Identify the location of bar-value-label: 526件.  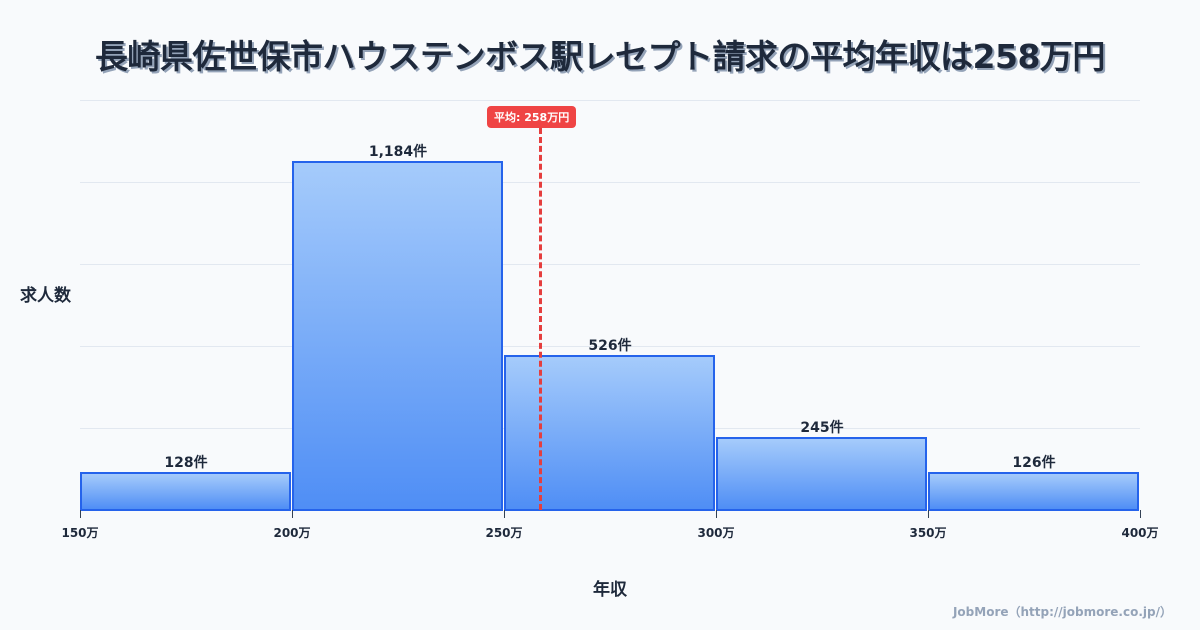
(610, 346).